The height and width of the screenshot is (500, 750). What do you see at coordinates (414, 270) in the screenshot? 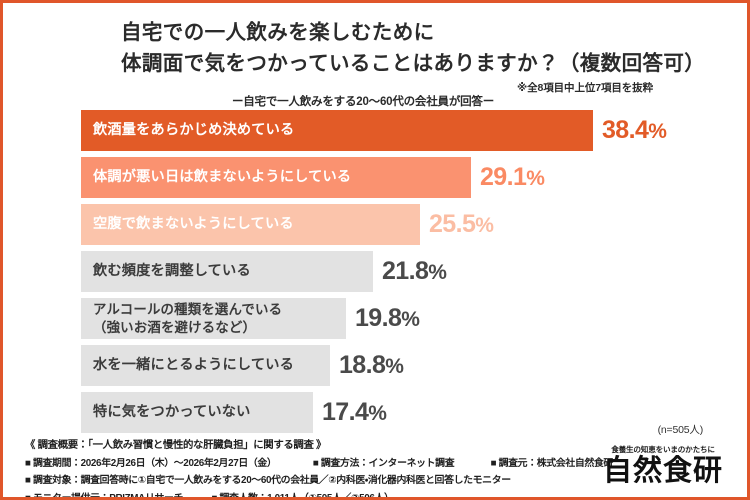
I see `chart-bar-value: 21.8%` at bounding box center [414, 270].